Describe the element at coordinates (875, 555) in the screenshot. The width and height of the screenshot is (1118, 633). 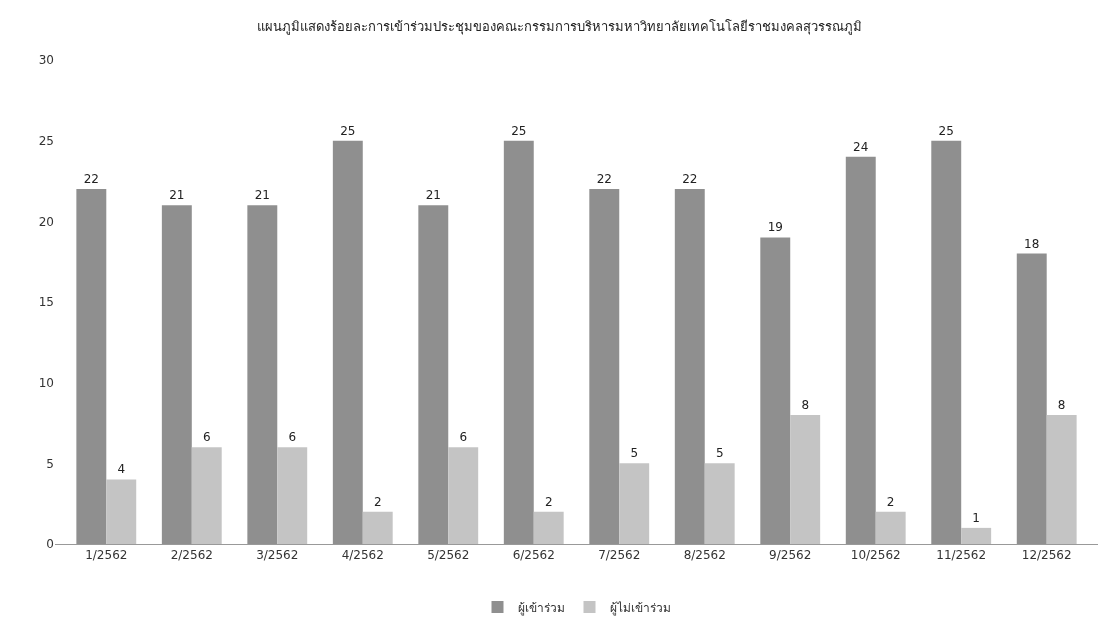
I see `x-tick-label: 10/2562` at that location.